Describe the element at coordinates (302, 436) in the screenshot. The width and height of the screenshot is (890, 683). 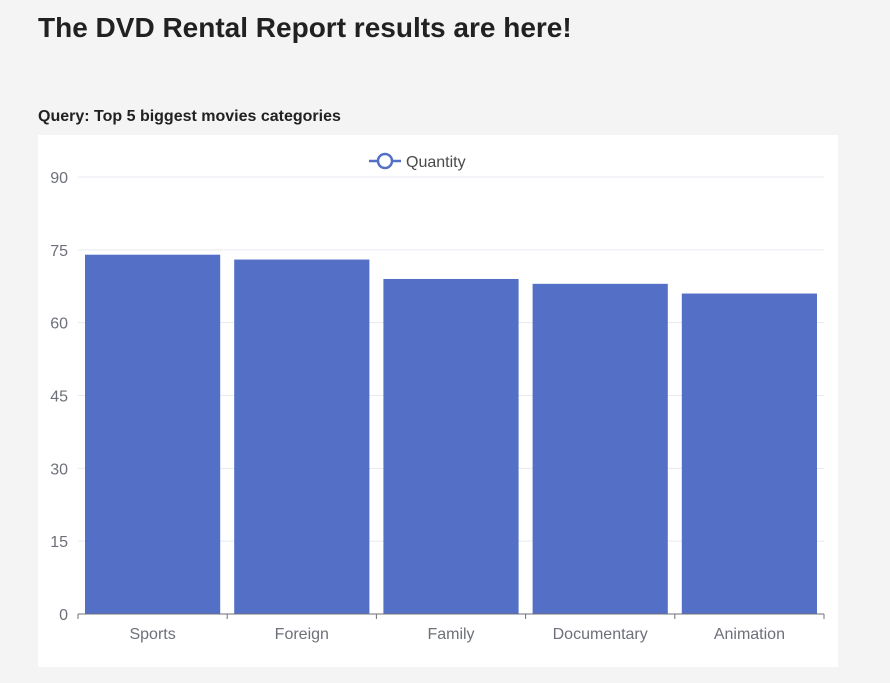
I see `bar-foreign` at that location.